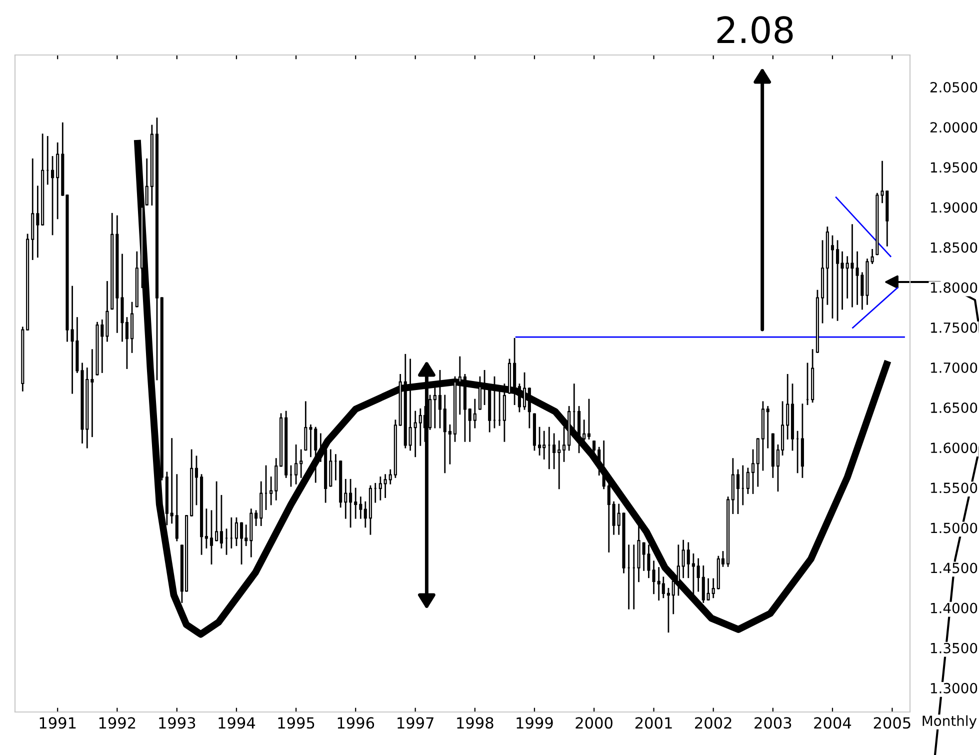  What do you see at coordinates (416, 723) in the screenshot?
I see `x-tick-label: 1997` at bounding box center [416, 723].